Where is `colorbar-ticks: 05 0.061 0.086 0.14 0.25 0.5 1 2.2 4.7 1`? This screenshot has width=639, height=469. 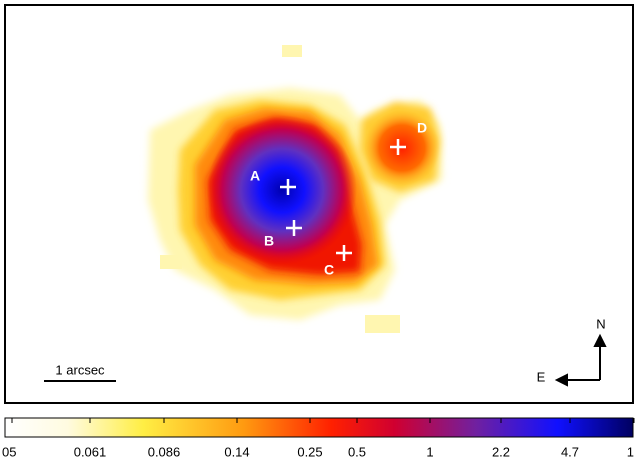
colorbar-ticks: 05 0.061 0.086 0.14 0.25 0.5 1 2.2 4.7 1 is located at coordinates (318, 438).